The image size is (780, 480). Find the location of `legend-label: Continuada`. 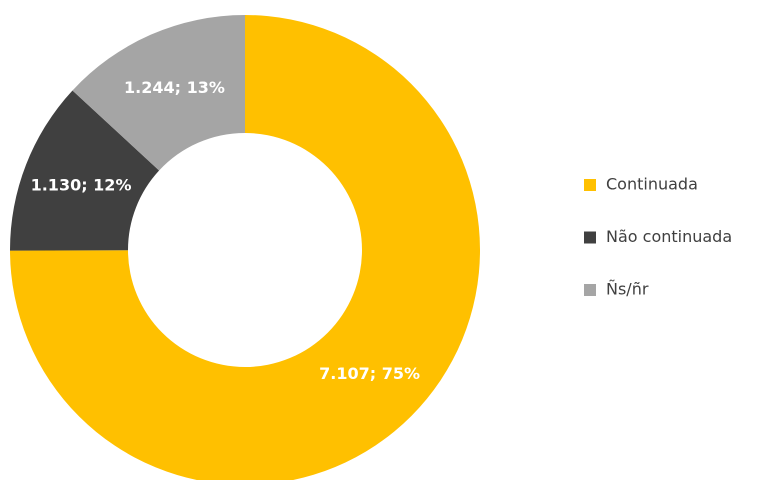

legend-label: Continuada is located at coordinates (652, 184).